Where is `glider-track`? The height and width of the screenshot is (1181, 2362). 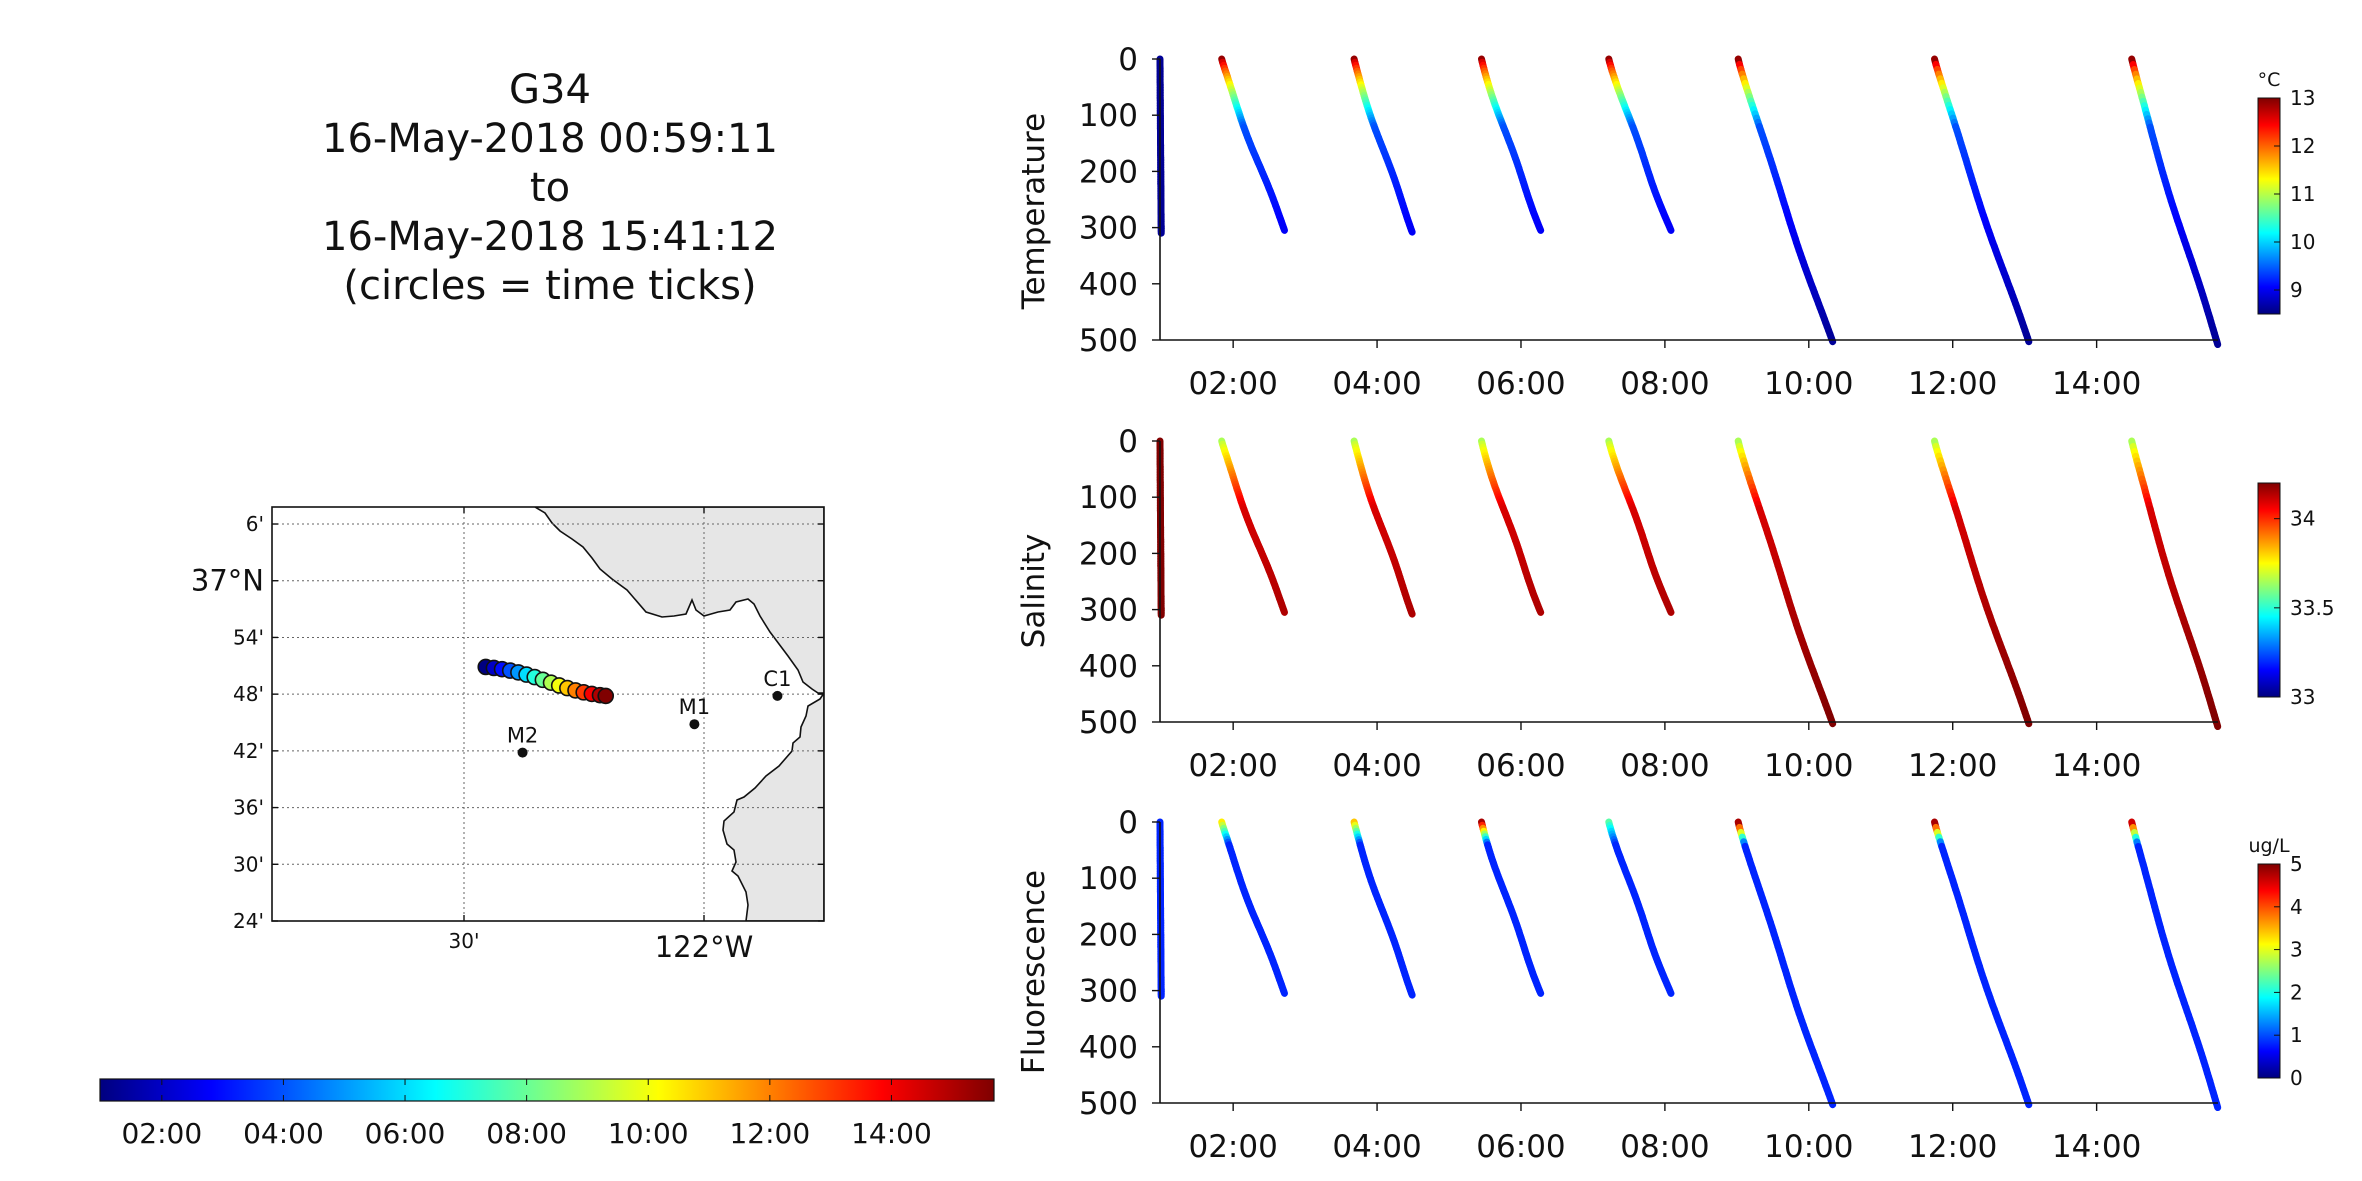
glider-track is located at coordinates (546, 681).